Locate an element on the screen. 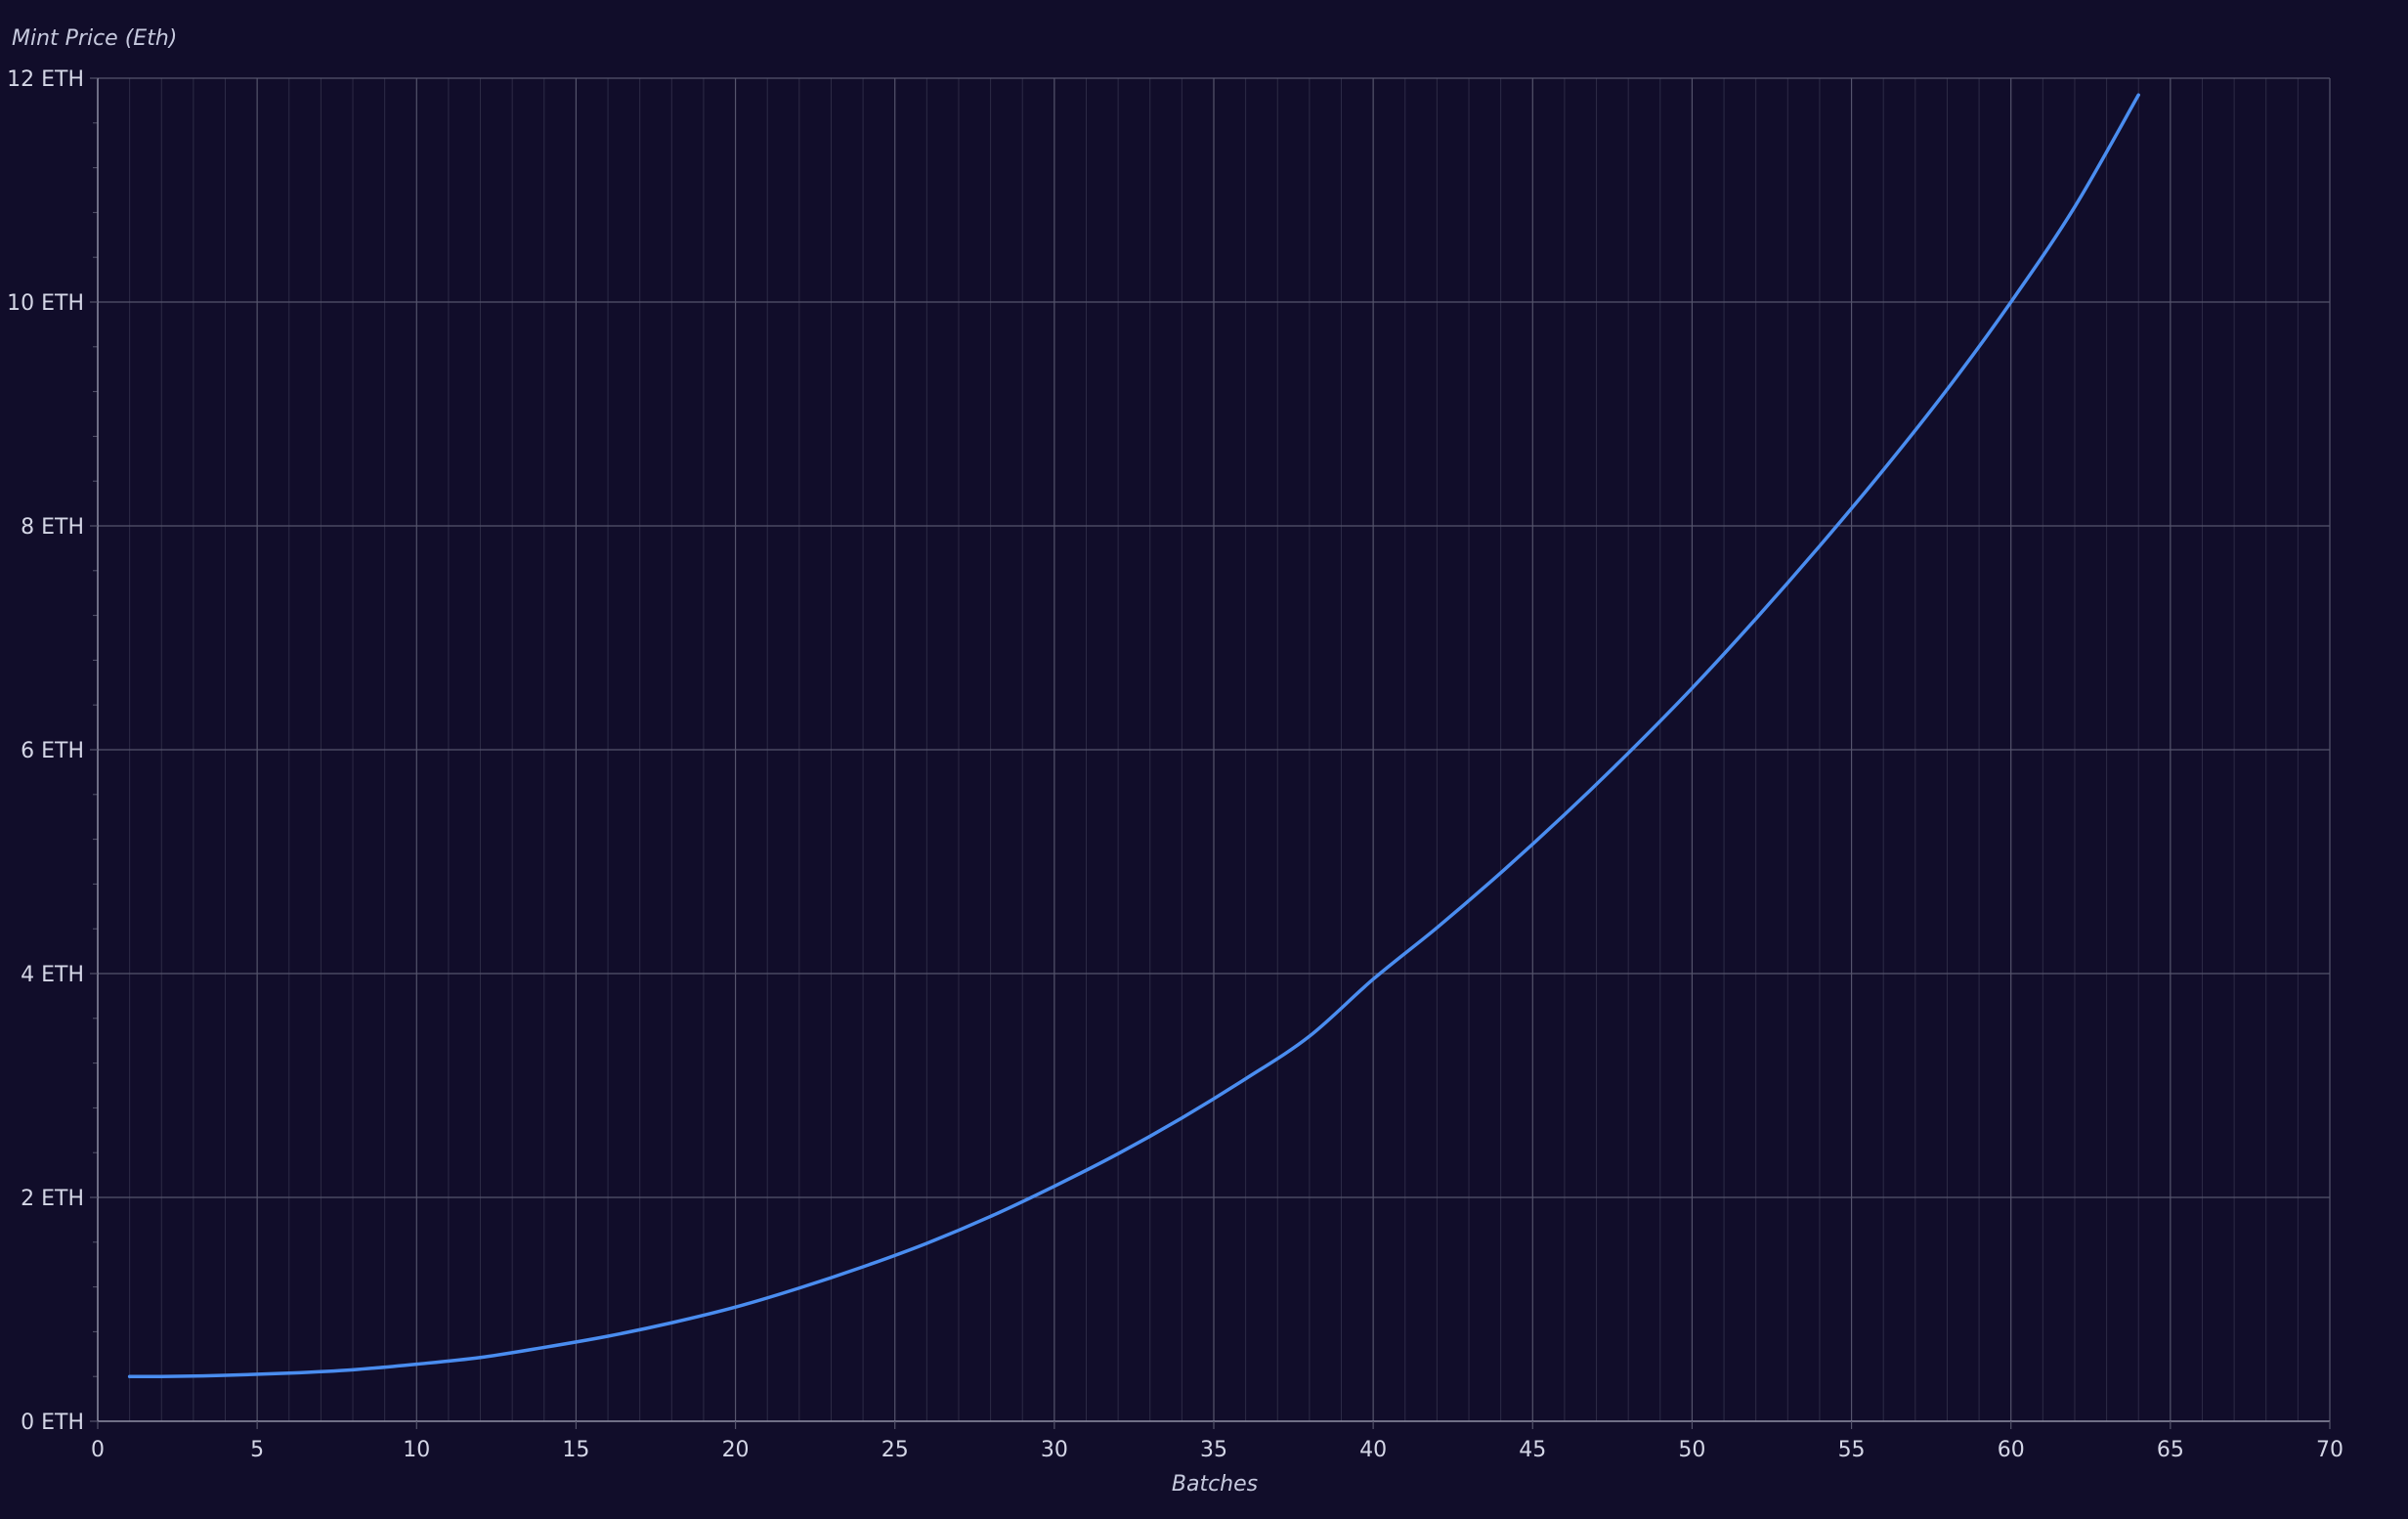  x-tick-label: 50 is located at coordinates (1691, 1450).